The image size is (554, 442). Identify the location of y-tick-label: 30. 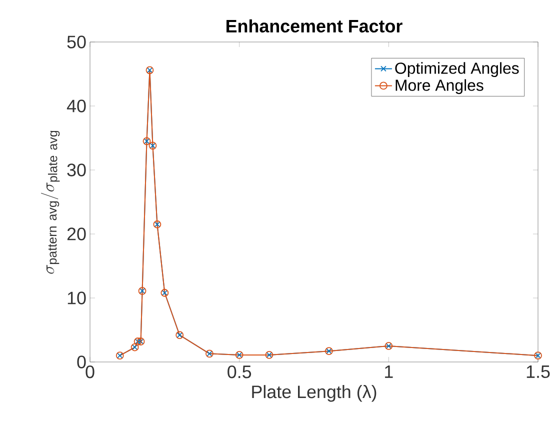
(76, 170).